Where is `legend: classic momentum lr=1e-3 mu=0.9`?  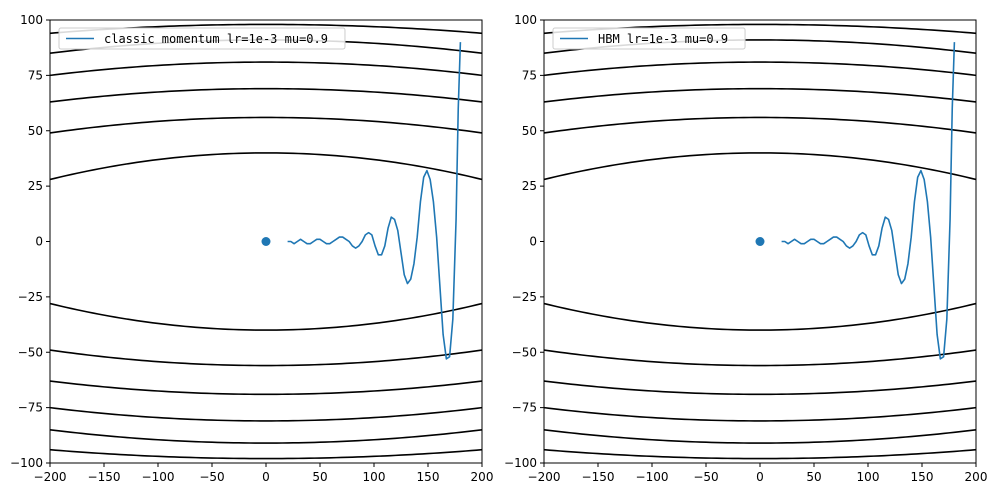
legend: classic momentum lr=1e-3 mu=0.9 is located at coordinates (202, 38).